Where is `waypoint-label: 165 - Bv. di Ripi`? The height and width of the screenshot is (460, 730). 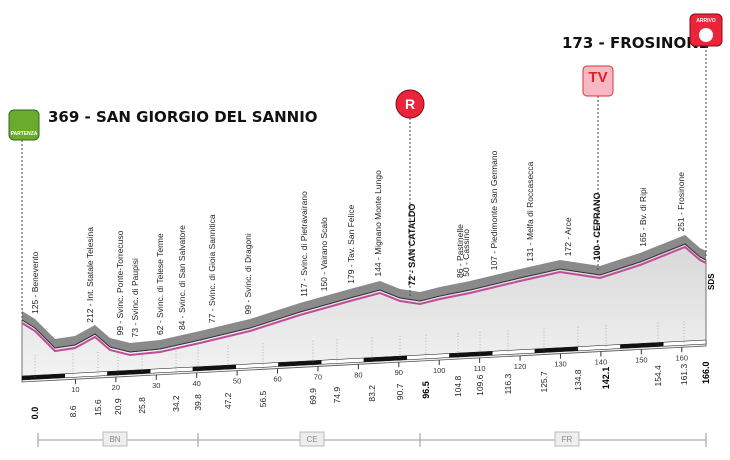 waypoint-label: 165 - Bv. di Ripi is located at coordinates (643, 216).